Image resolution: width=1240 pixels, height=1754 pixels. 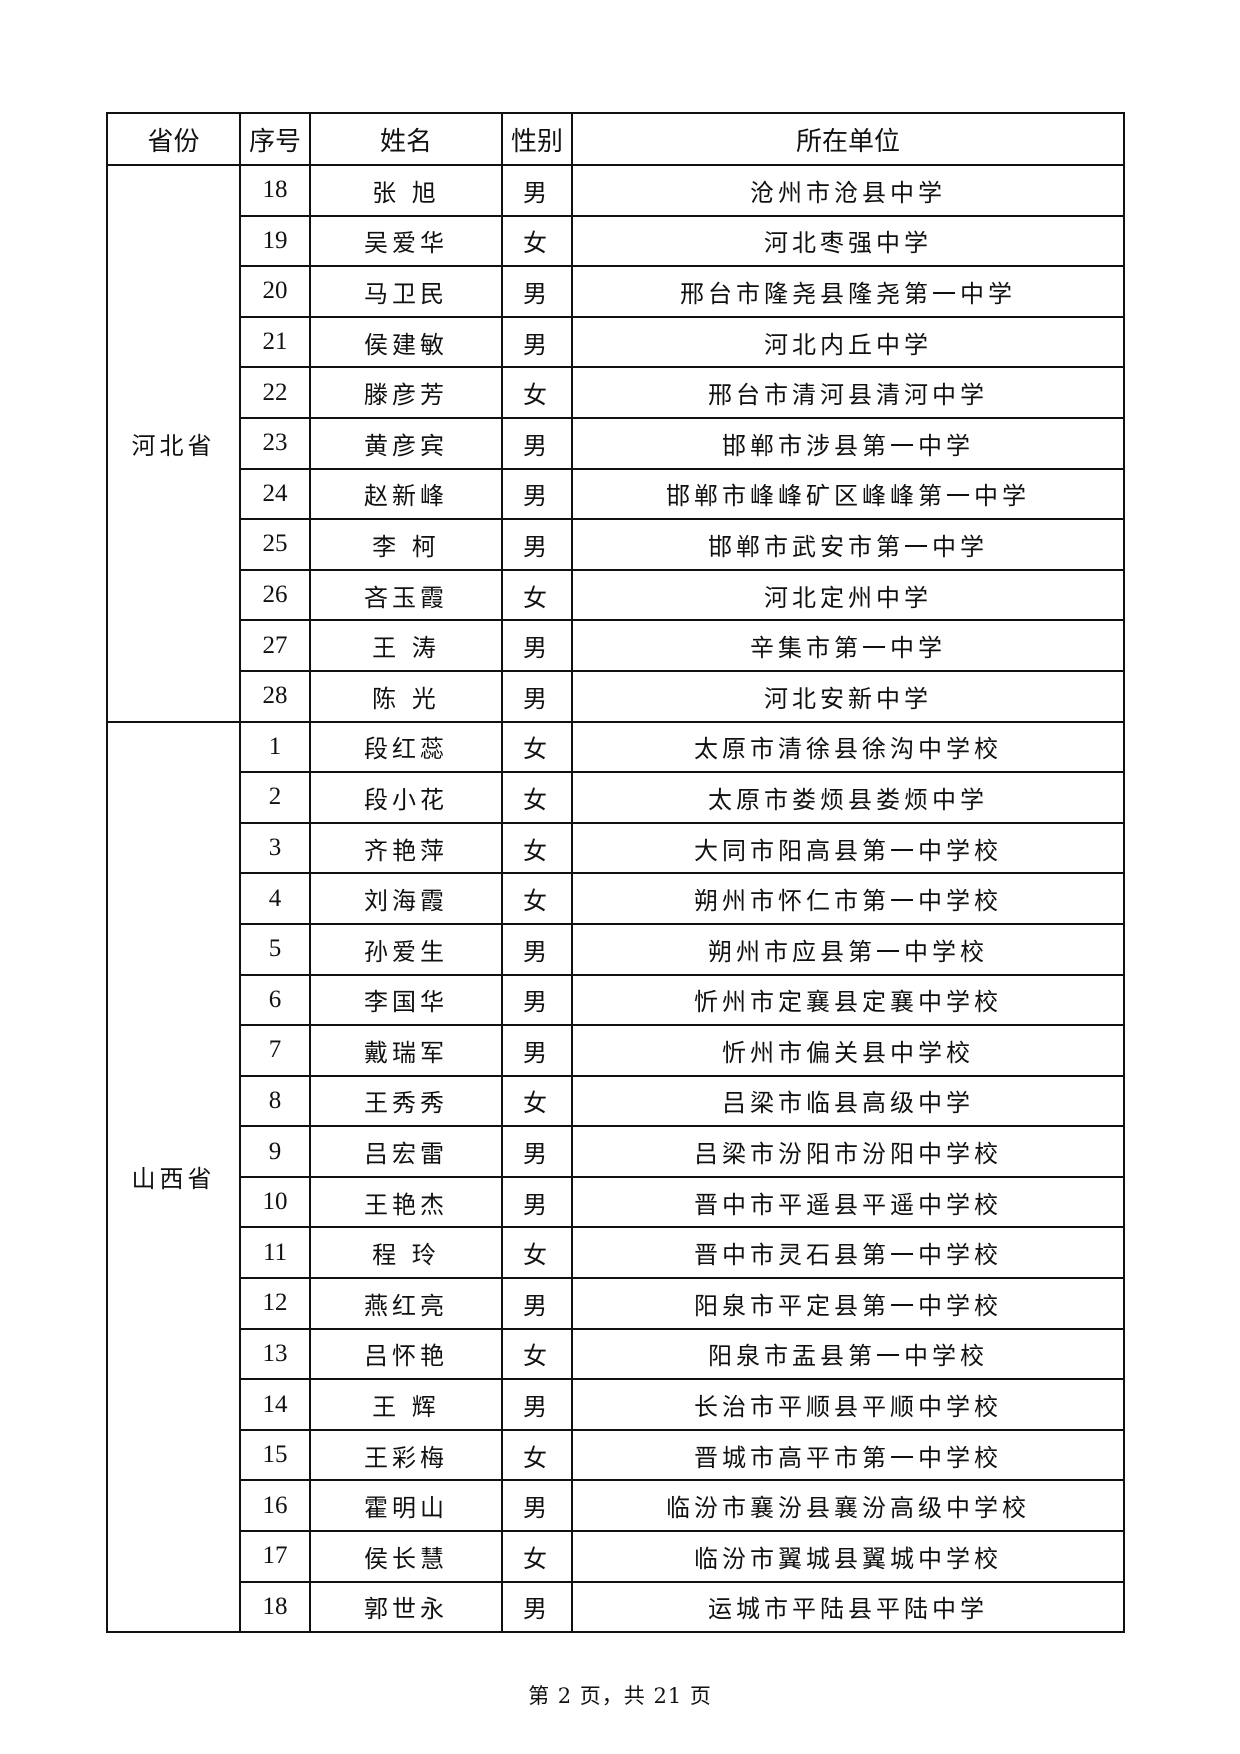 I want to click on seq-cell: 16, so click(x=275, y=1506).